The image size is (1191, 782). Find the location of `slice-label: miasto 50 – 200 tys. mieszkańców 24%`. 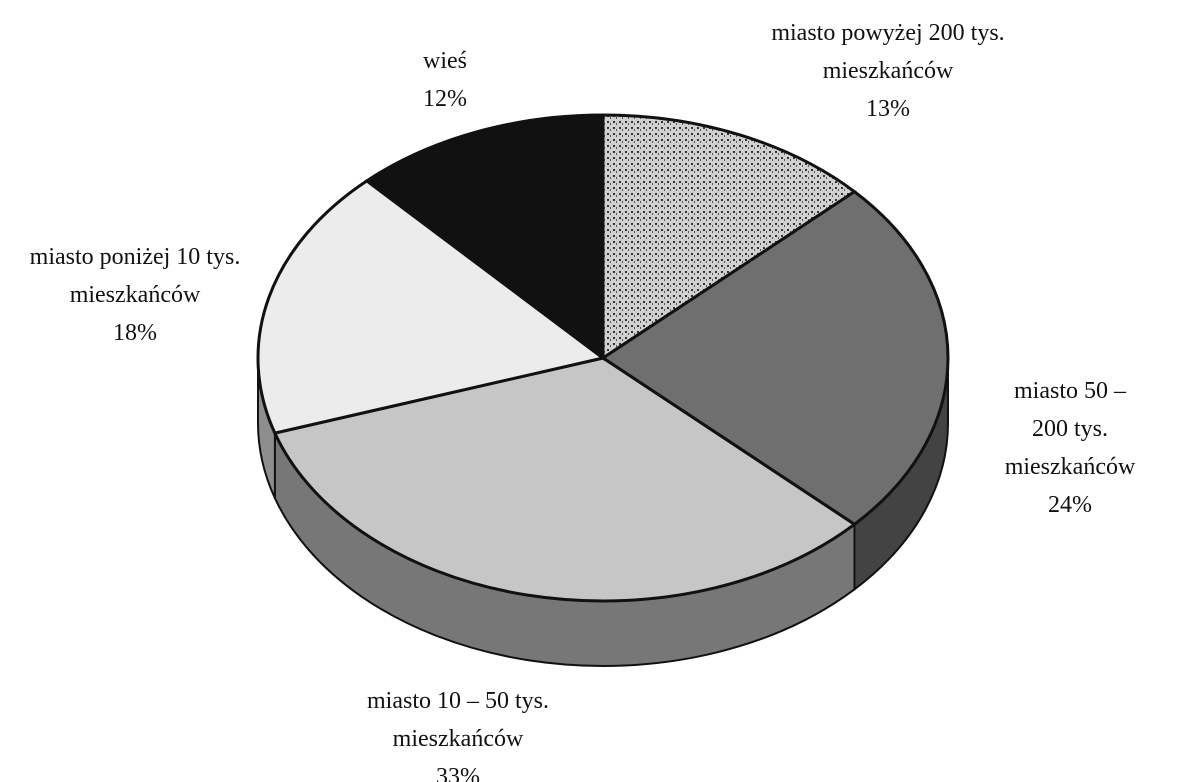

slice-label: miasto 50 – 200 tys. mieszkańców 24% is located at coordinates (1070, 448).